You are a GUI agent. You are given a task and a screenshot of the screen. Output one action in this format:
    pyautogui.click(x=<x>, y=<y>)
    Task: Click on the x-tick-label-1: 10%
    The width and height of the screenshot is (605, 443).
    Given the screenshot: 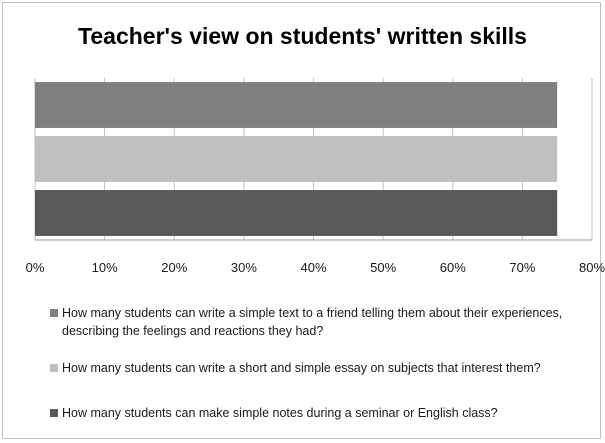 What is the action you would take?
    pyautogui.click(x=105, y=267)
    